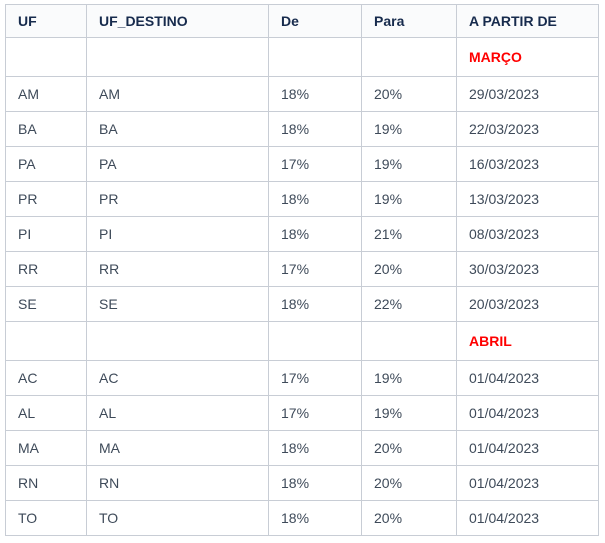 This screenshot has width=605, height=543. Describe the element at coordinates (177, 21) in the screenshot. I see `col-header-uf-destino: UF_DESTINO` at that location.